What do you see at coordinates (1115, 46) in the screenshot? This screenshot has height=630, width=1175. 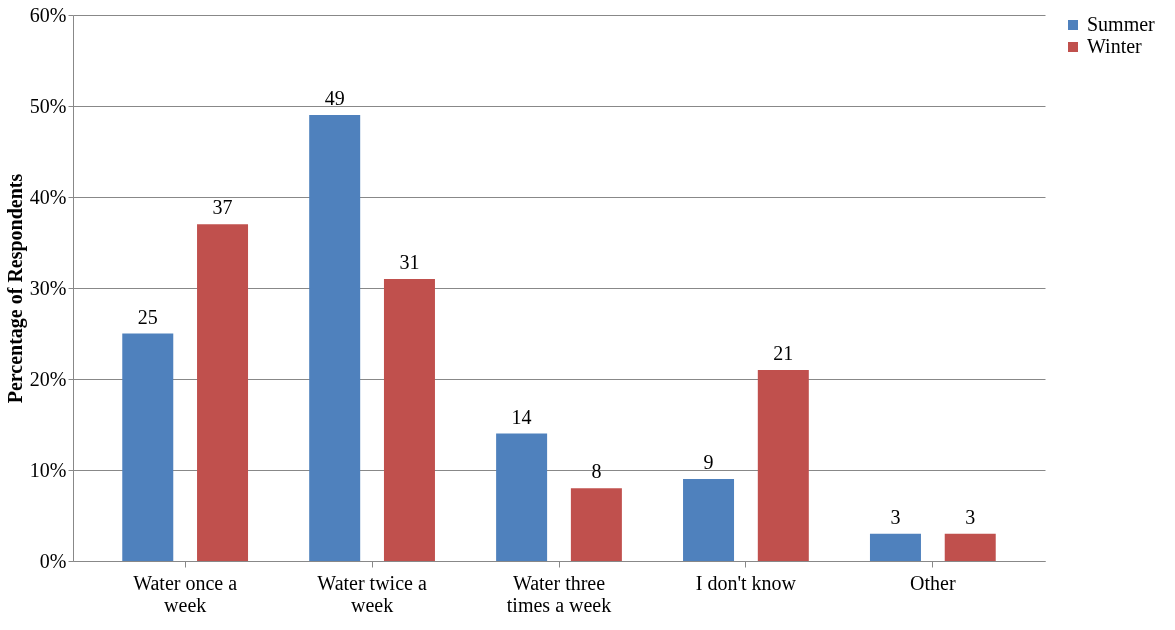 I see `legend-label: Winter` at bounding box center [1115, 46].